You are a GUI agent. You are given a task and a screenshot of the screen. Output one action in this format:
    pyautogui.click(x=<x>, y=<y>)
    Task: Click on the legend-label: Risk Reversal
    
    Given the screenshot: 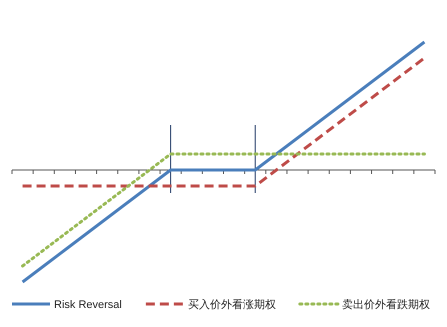 What is the action you would take?
    pyautogui.click(x=88, y=305)
    